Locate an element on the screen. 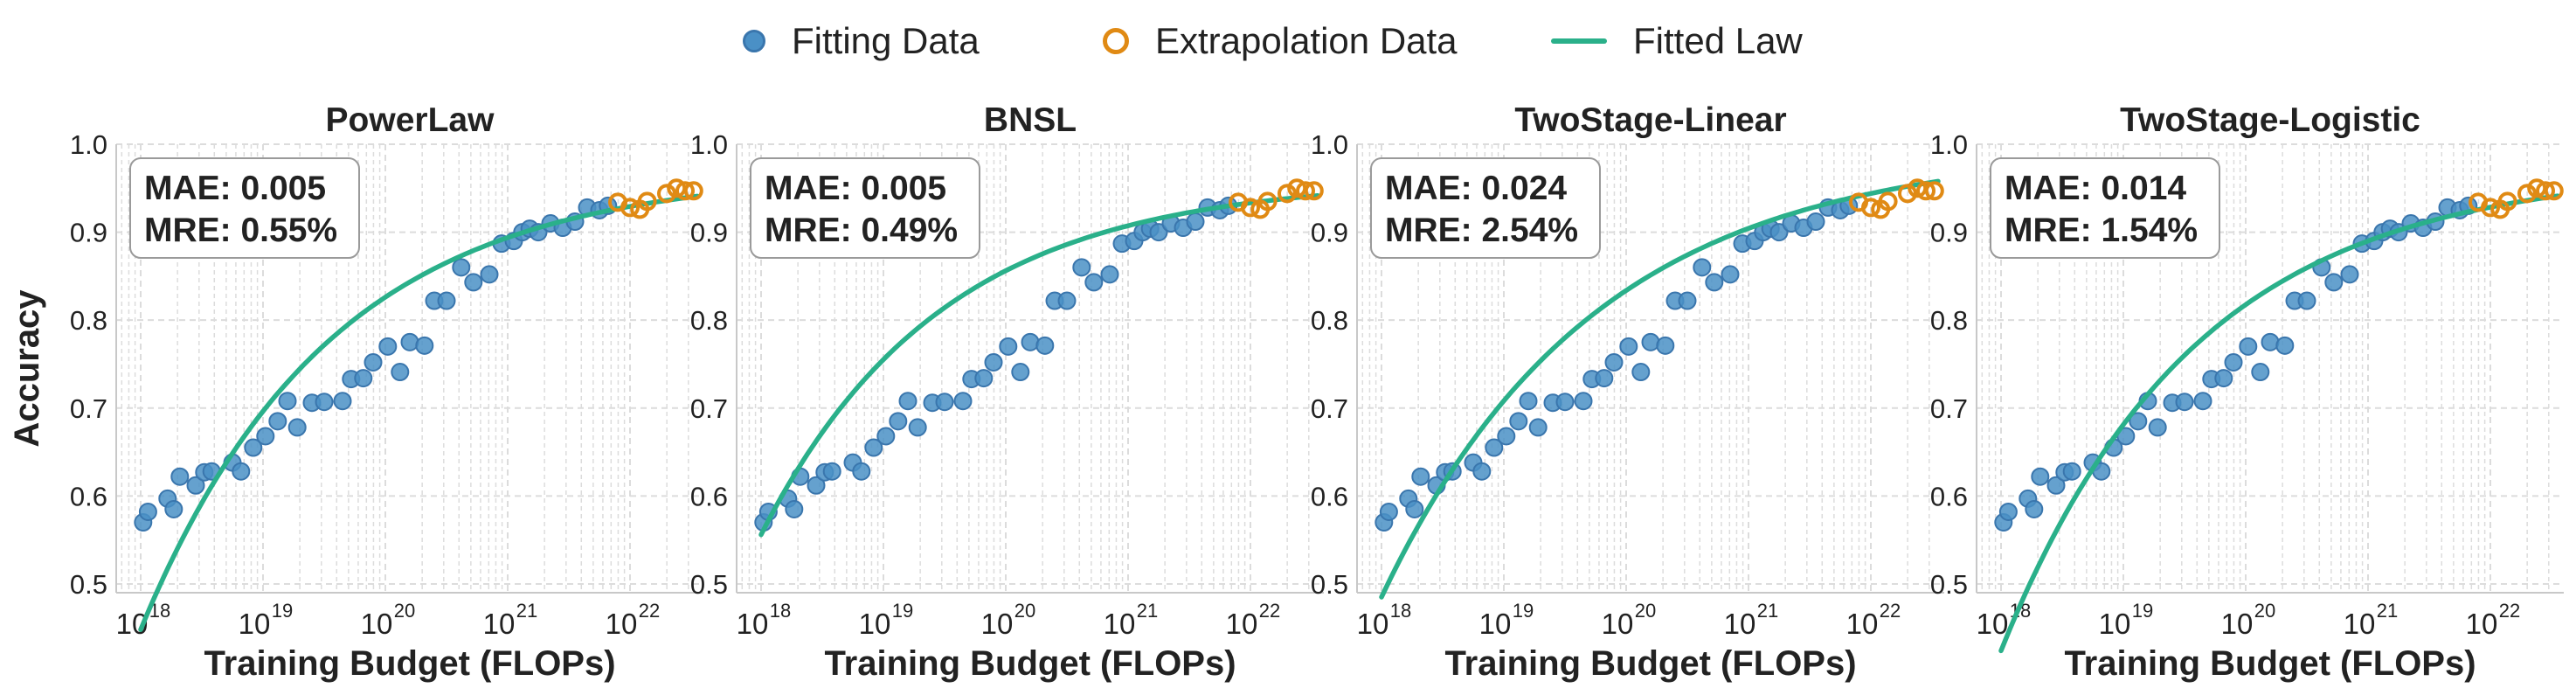  y-tick-label: 0.5 is located at coordinates (709, 584).